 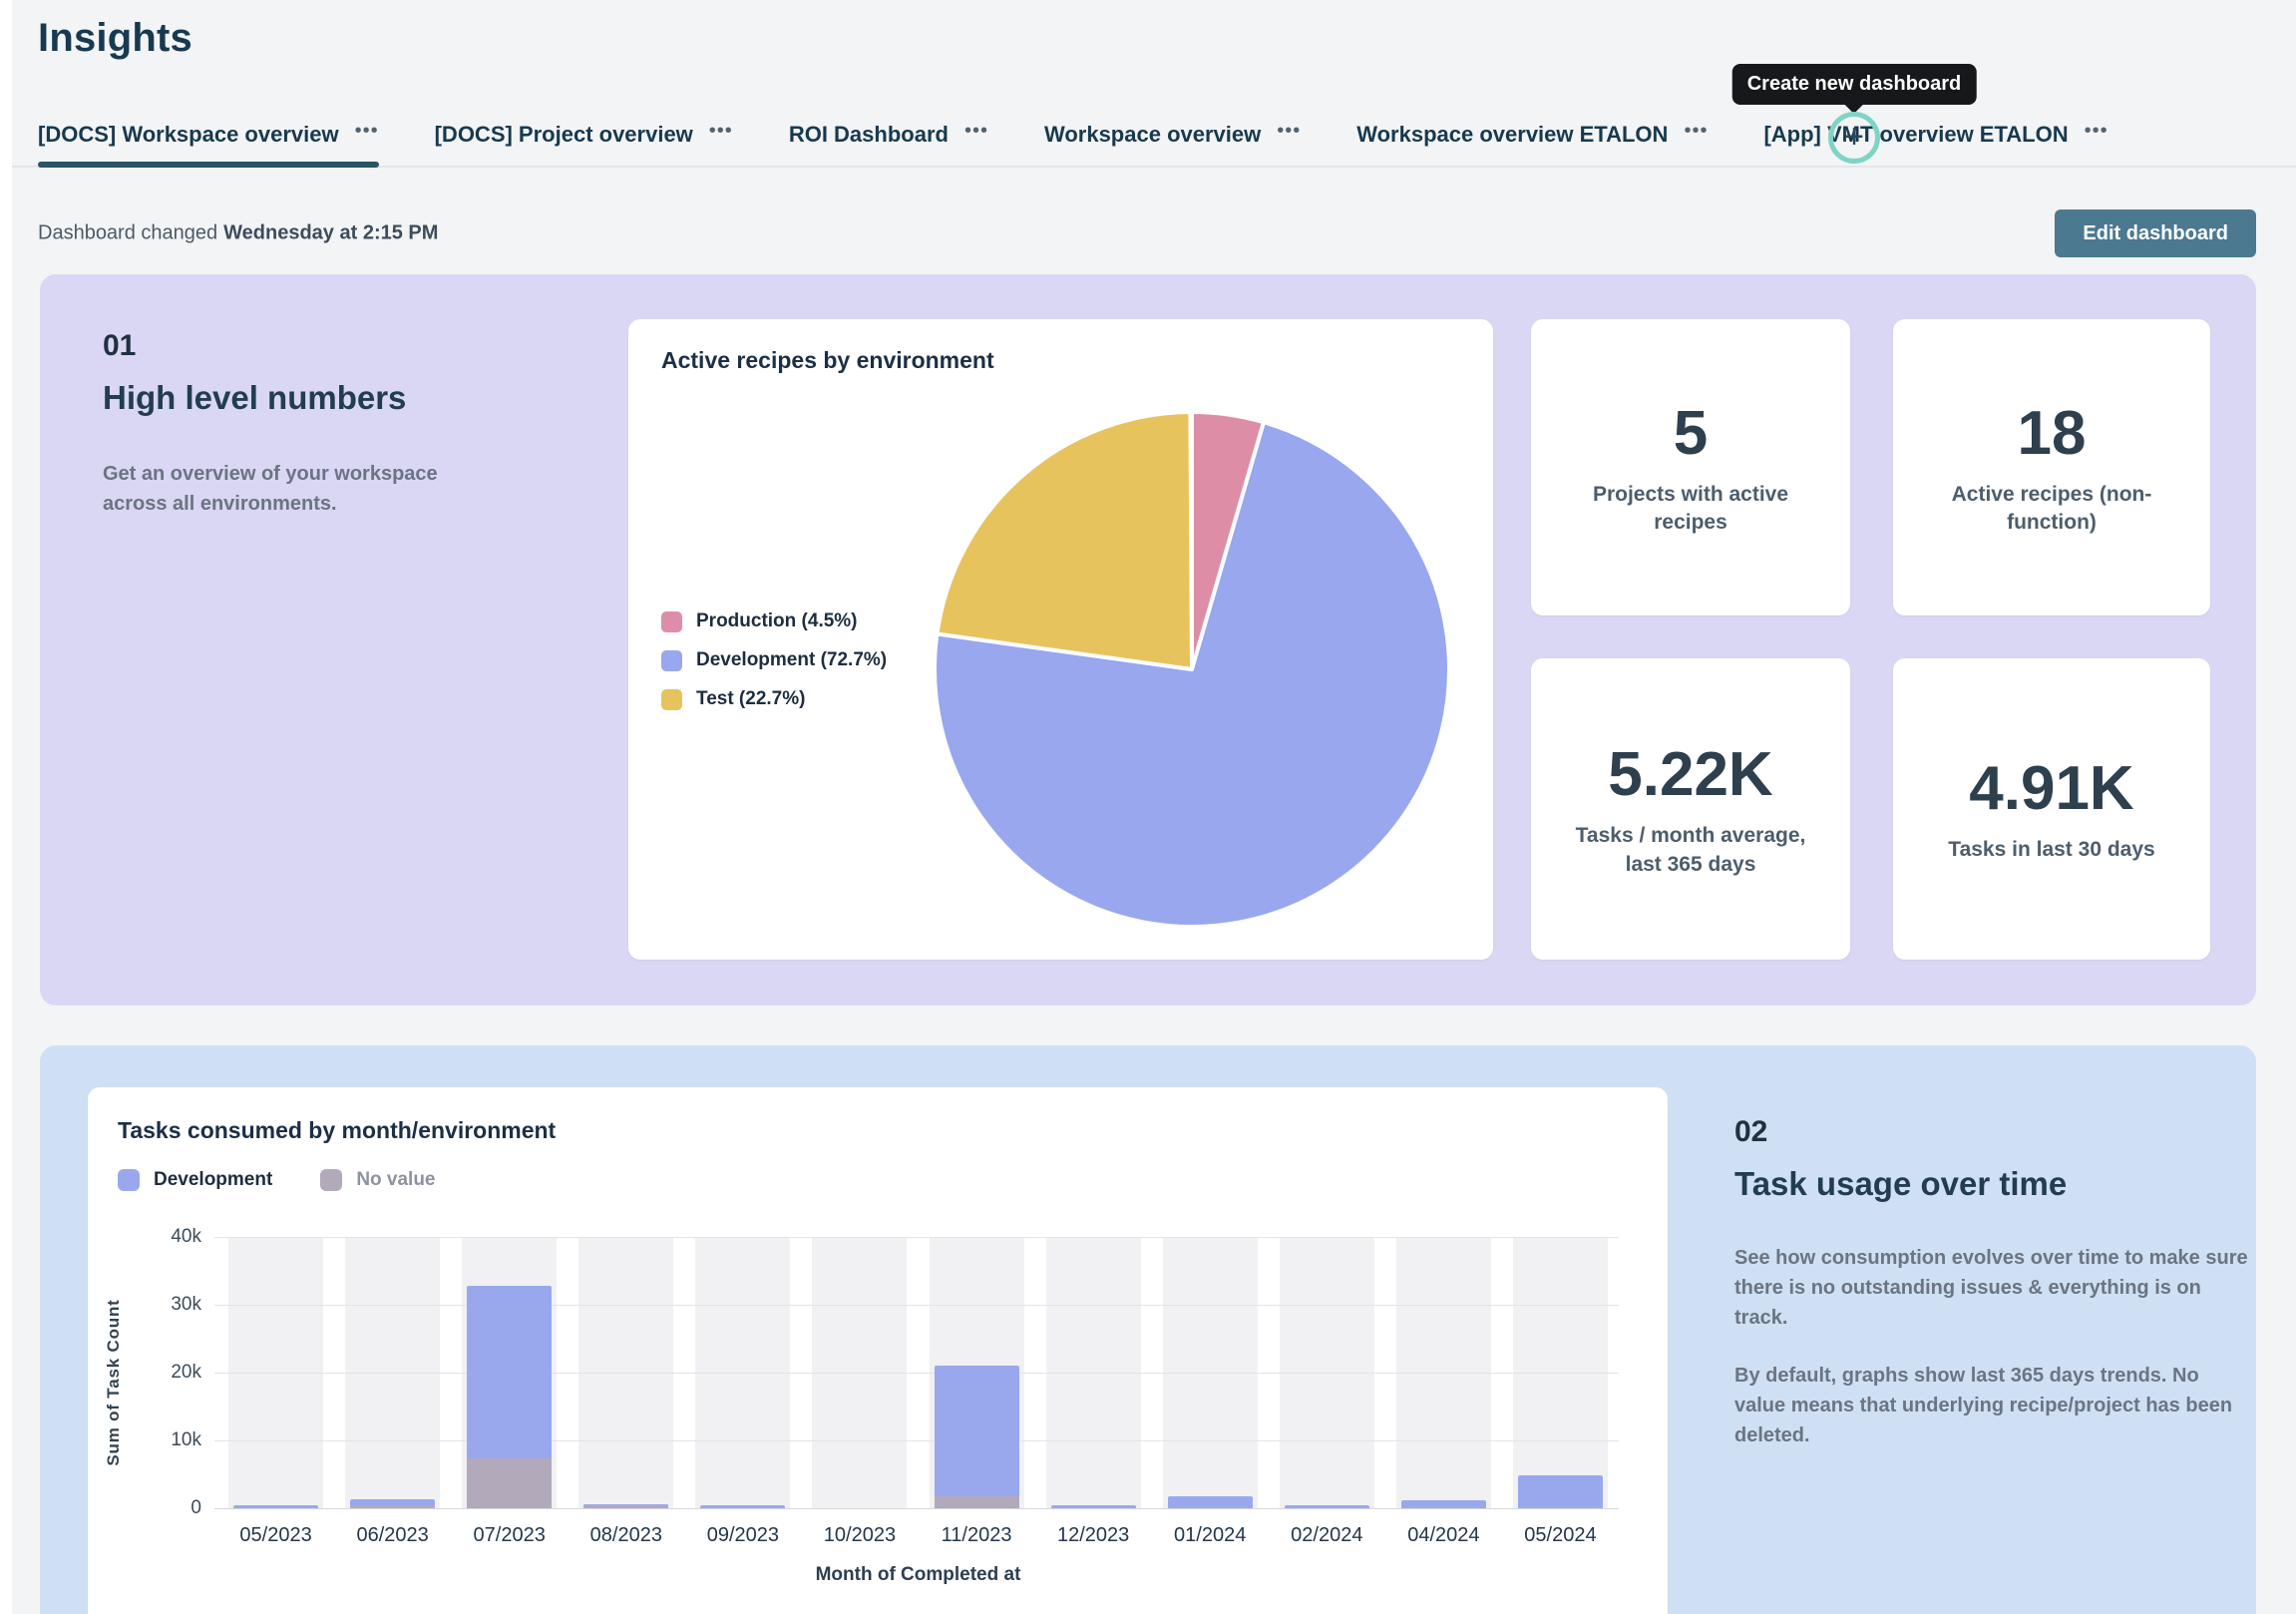 I want to click on stat-value: 18, so click(x=2052, y=433).